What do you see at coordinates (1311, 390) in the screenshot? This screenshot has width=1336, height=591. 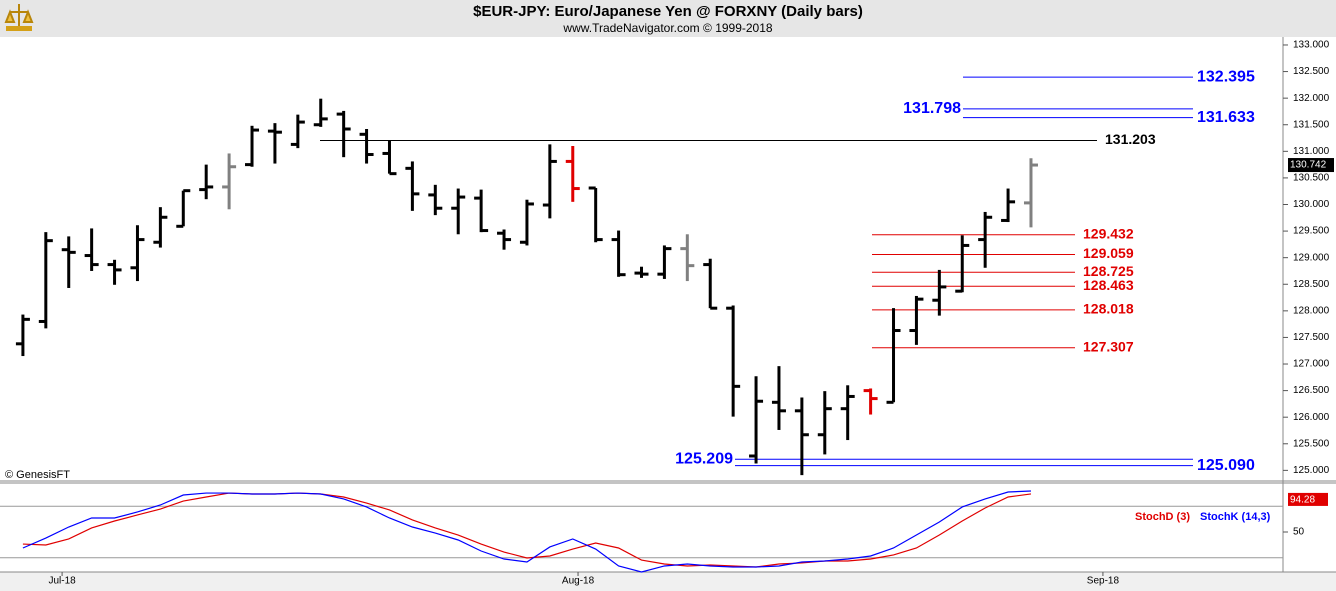 I see `y-tick-label: 126.500` at bounding box center [1311, 390].